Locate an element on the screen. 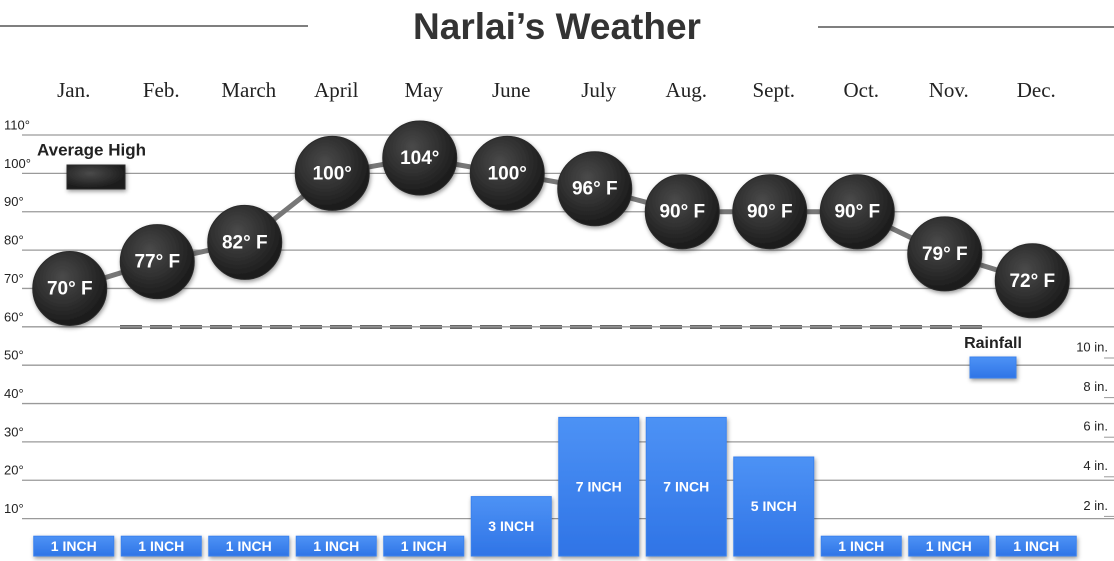 The width and height of the screenshot is (1114, 561). y-tick-label: 10° is located at coordinates (14, 508).